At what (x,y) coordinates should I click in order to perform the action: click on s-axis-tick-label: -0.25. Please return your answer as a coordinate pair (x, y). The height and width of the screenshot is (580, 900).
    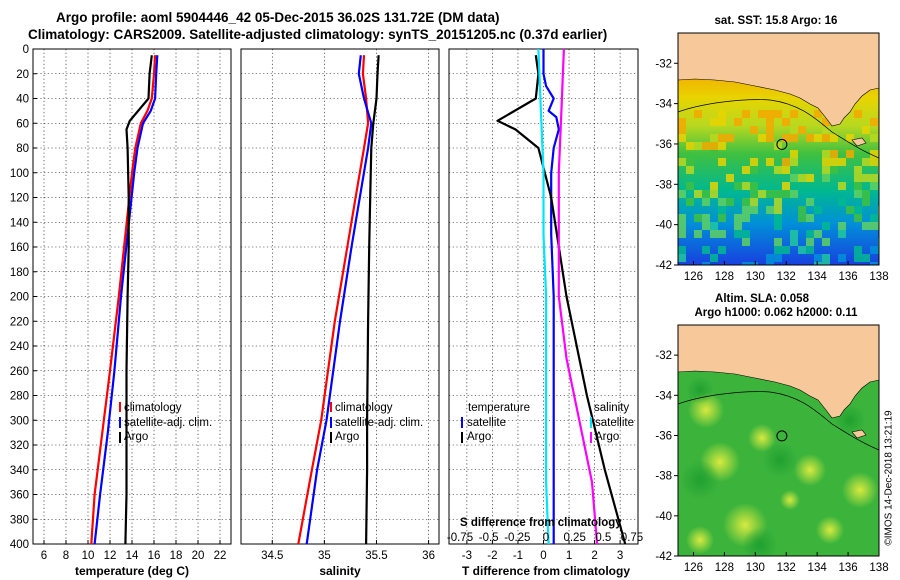
    Looking at the image, I should click on (517, 538).